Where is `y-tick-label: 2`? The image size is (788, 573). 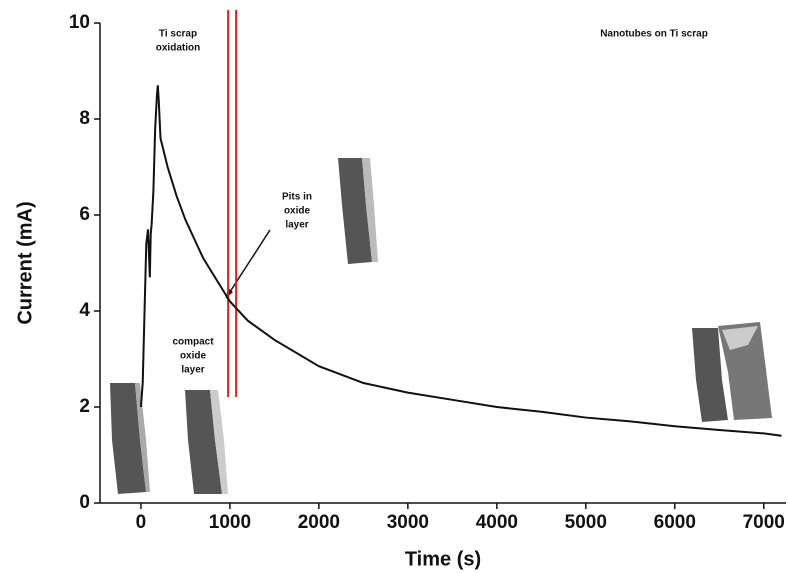 y-tick-label: 2 is located at coordinates (84, 406).